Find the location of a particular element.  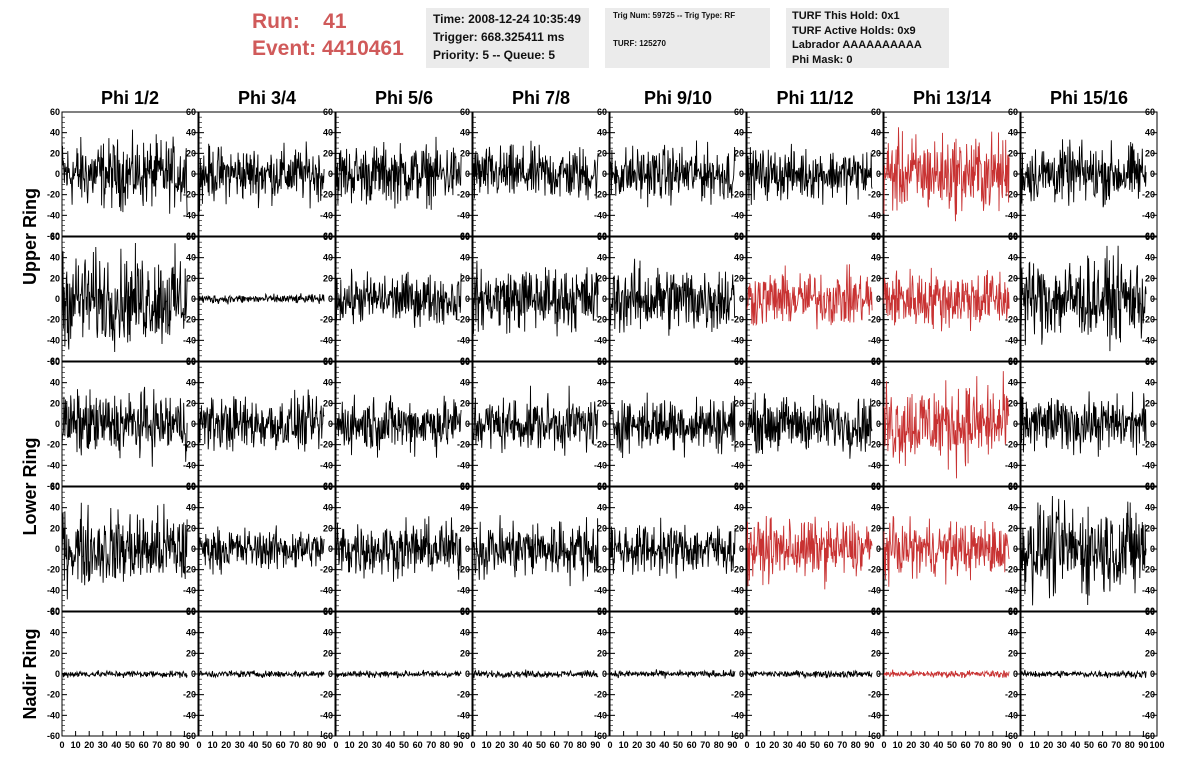

x-tick-label: 60 is located at coordinates (829, 745).